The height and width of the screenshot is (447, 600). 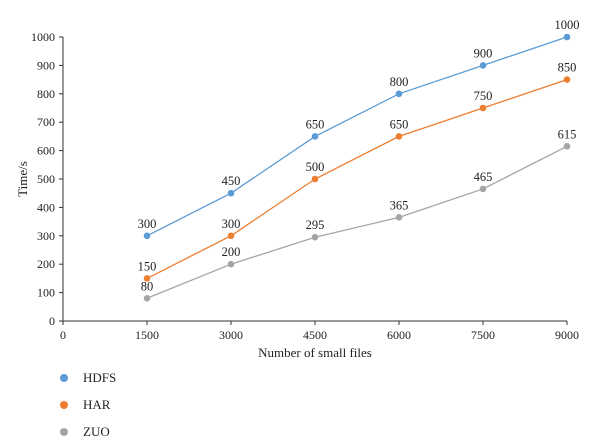 What do you see at coordinates (46, 151) in the screenshot?
I see `y-tick-label: 600` at bounding box center [46, 151].